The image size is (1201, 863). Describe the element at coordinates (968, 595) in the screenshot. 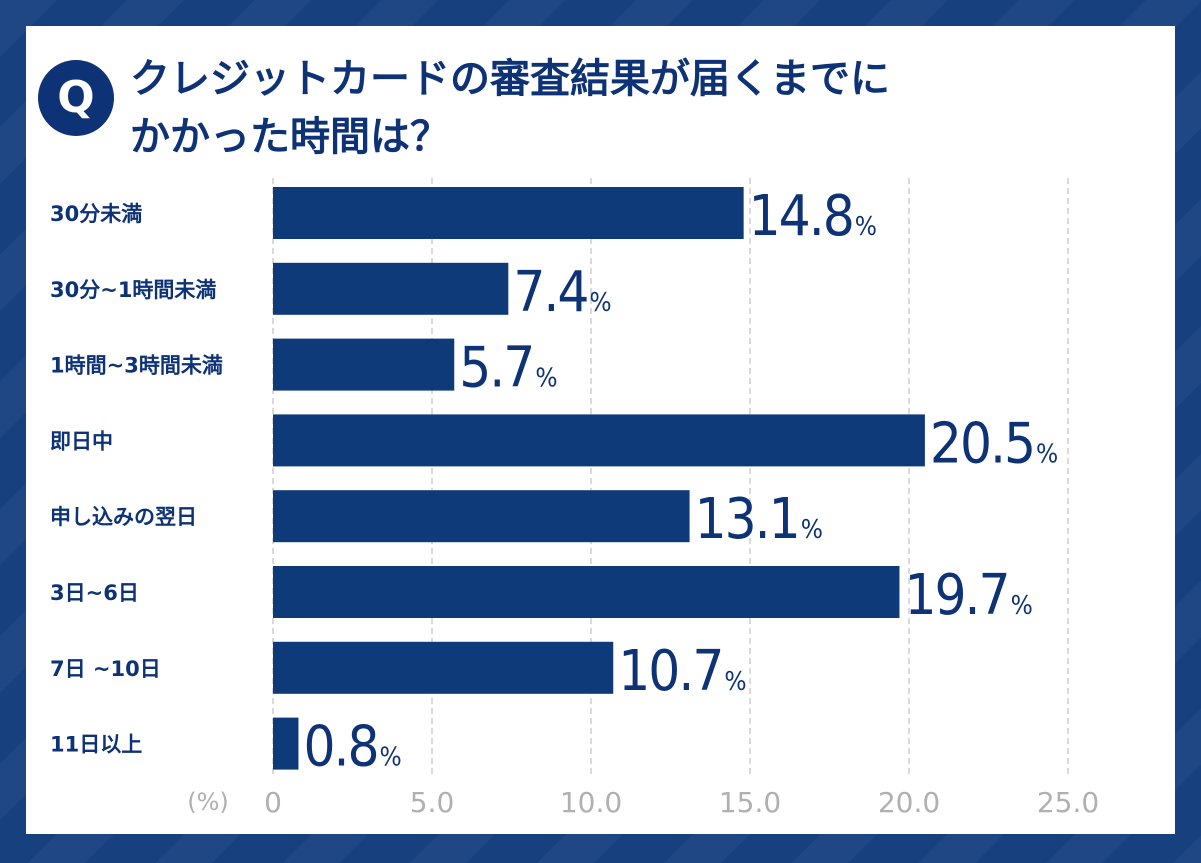

I see `value-label-5: 19.7%` at that location.